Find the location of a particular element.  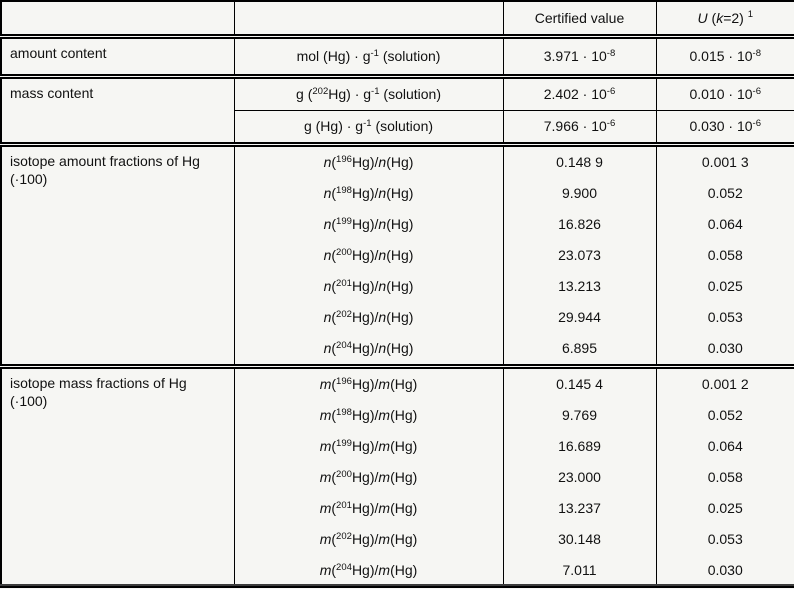

unit-cell: m(201Hg)/m(Hg) is located at coordinates (368, 508).